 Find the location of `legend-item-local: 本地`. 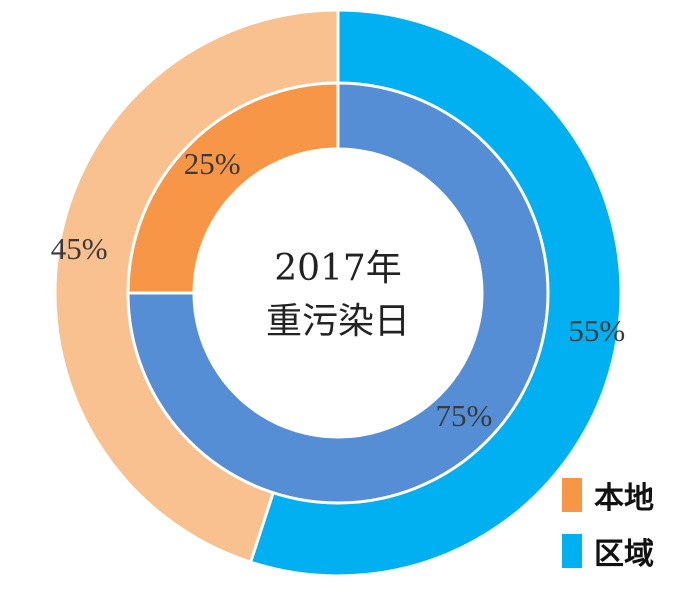

legend-item-local: 本地 is located at coordinates (608, 497).